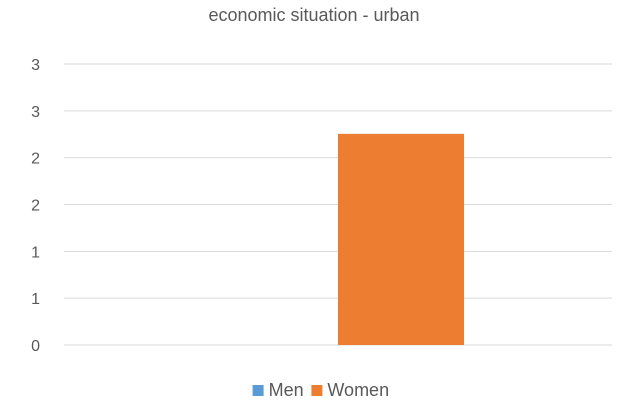  Describe the element at coordinates (313, 15) in the screenshot. I see `chart-title: economic situation - urban` at that location.